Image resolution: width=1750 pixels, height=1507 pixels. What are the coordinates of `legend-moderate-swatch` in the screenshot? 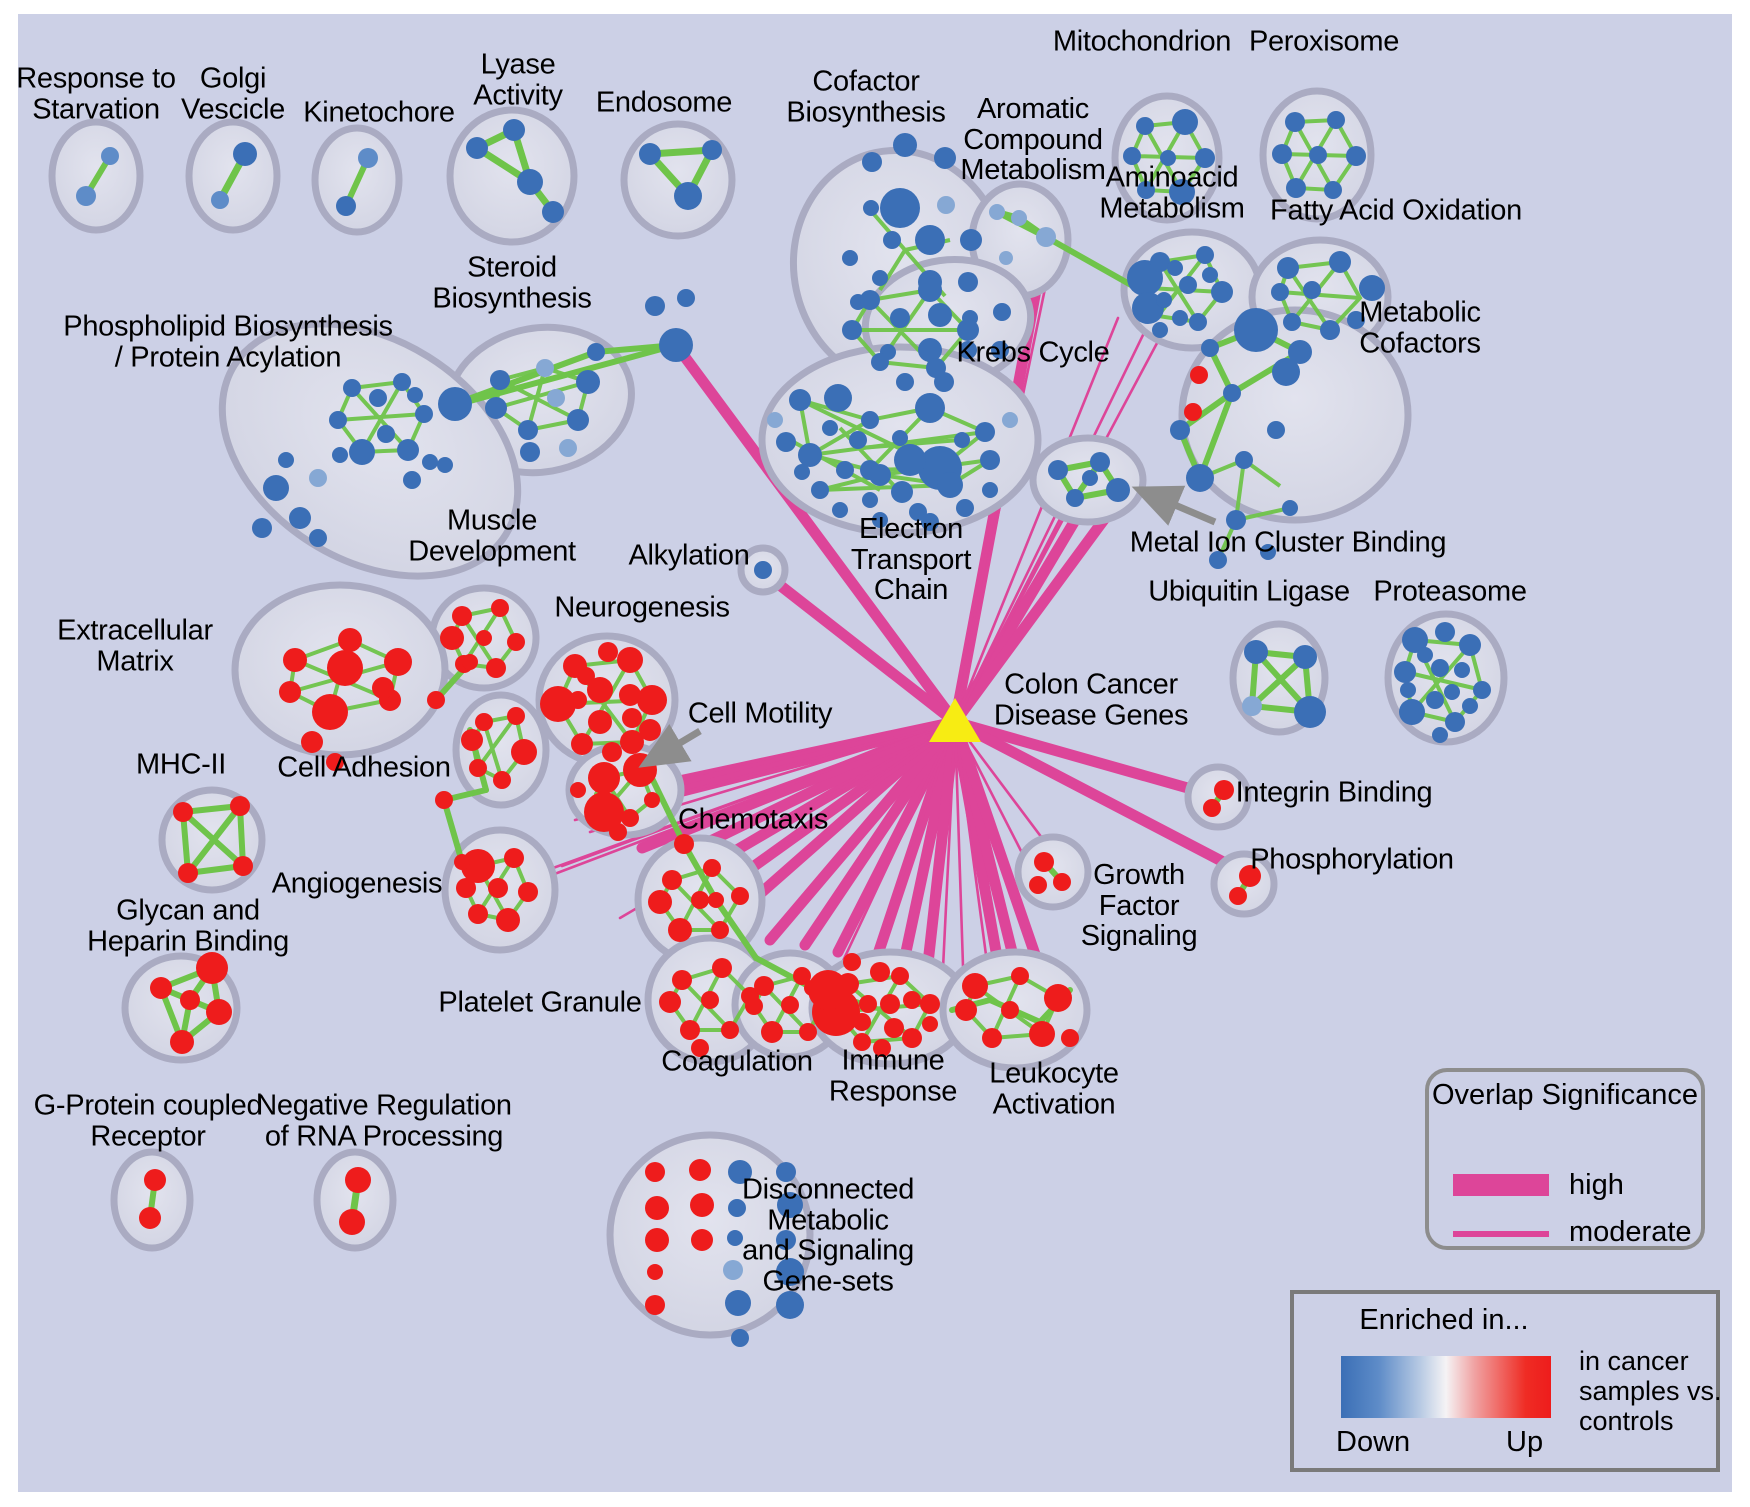 It's located at (1501, 1234).